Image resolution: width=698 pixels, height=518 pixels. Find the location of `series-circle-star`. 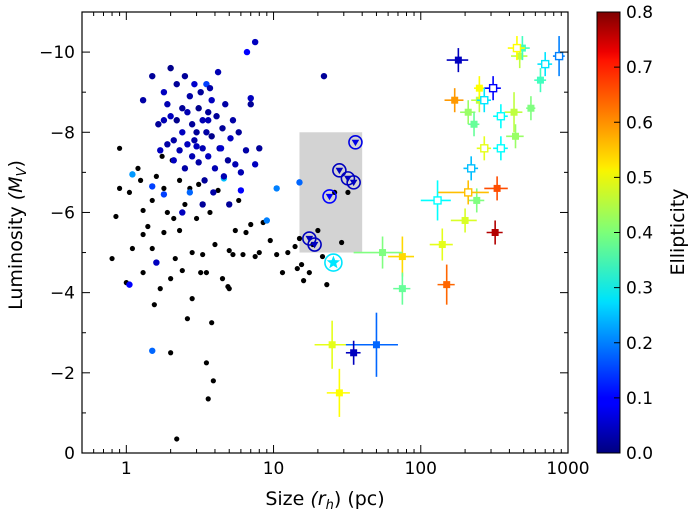

series-circle-star is located at coordinates (333, 262).